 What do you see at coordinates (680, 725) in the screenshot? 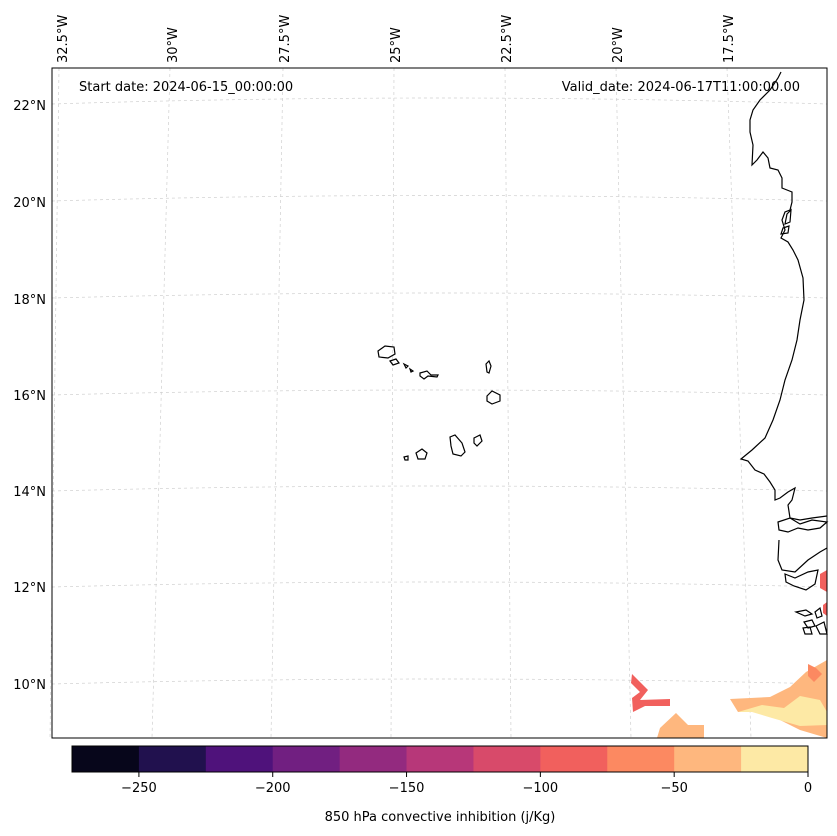
I see `cin-patch-light` at bounding box center [680, 725].